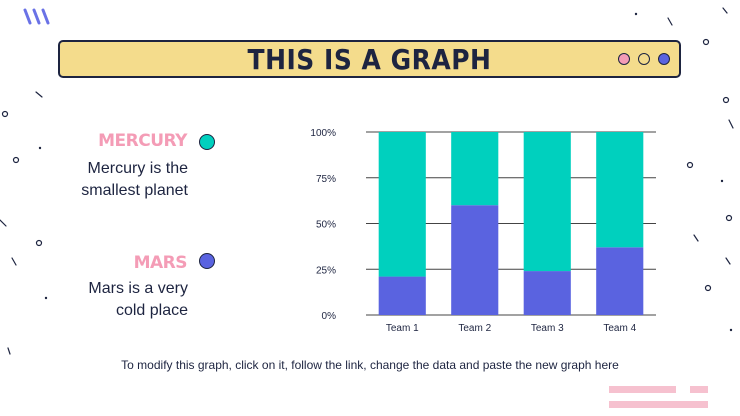  What do you see at coordinates (138, 300) in the screenshot?
I see `legend-mars-description: Mars is a very cold place` at bounding box center [138, 300].